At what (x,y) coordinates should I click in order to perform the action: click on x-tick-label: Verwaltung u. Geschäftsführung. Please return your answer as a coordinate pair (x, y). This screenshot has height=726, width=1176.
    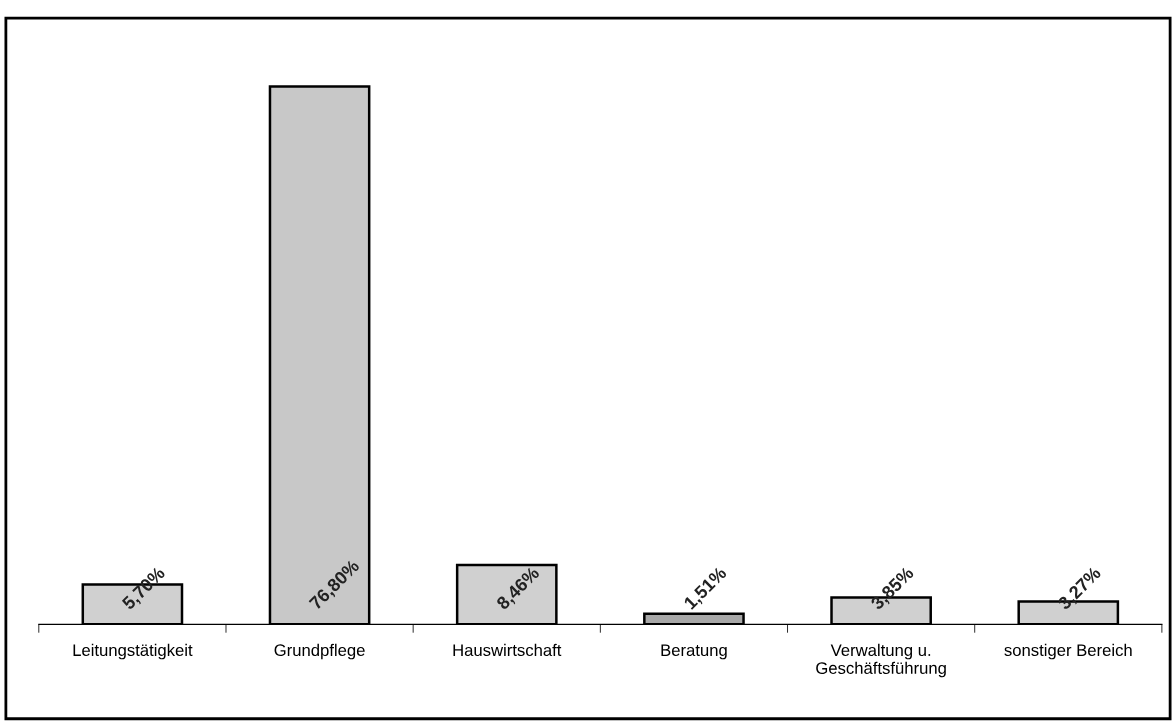
    Looking at the image, I should click on (881, 660).